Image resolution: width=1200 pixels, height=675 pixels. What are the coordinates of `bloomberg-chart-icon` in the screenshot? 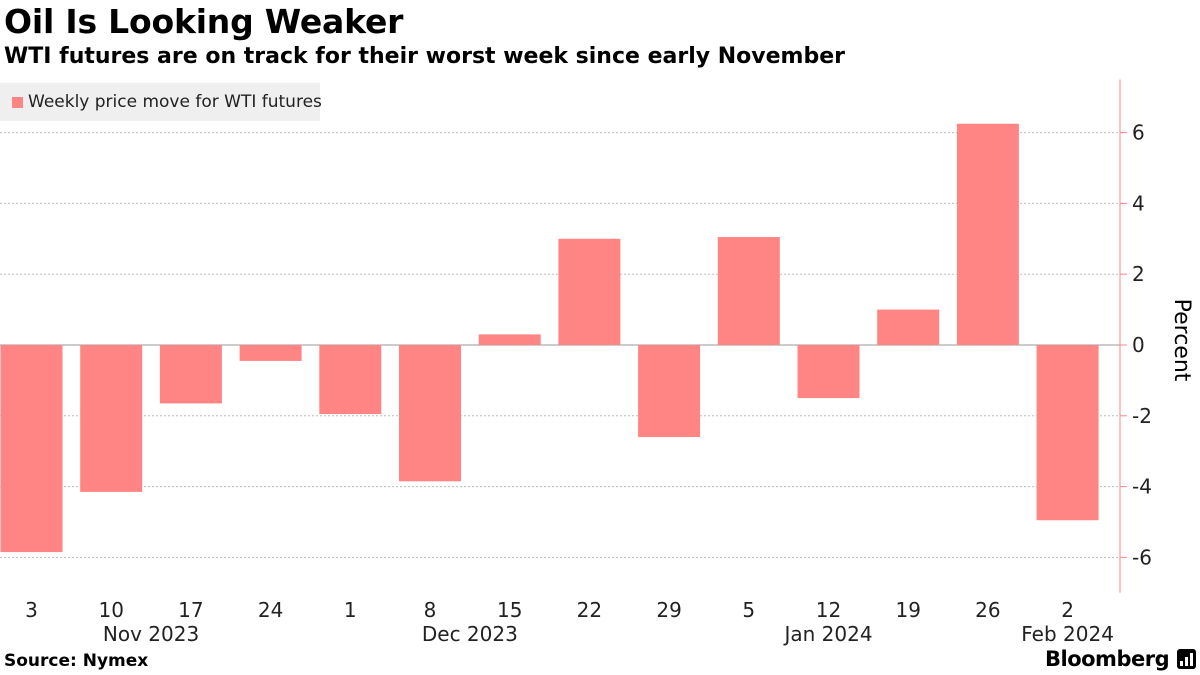 It's located at (1186, 659).